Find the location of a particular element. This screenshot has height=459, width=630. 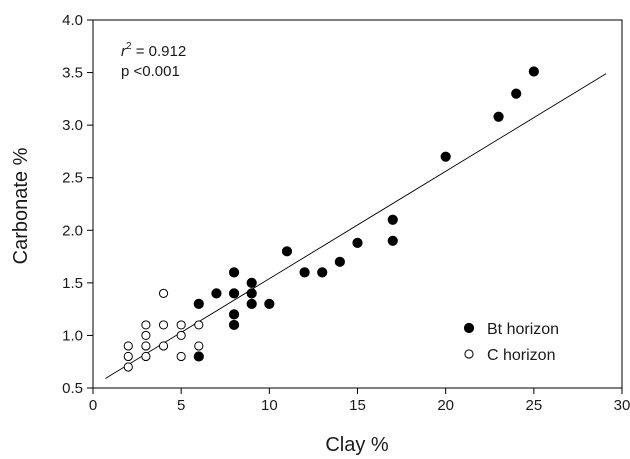

y-tick-label: 2.5 is located at coordinates (72, 178).